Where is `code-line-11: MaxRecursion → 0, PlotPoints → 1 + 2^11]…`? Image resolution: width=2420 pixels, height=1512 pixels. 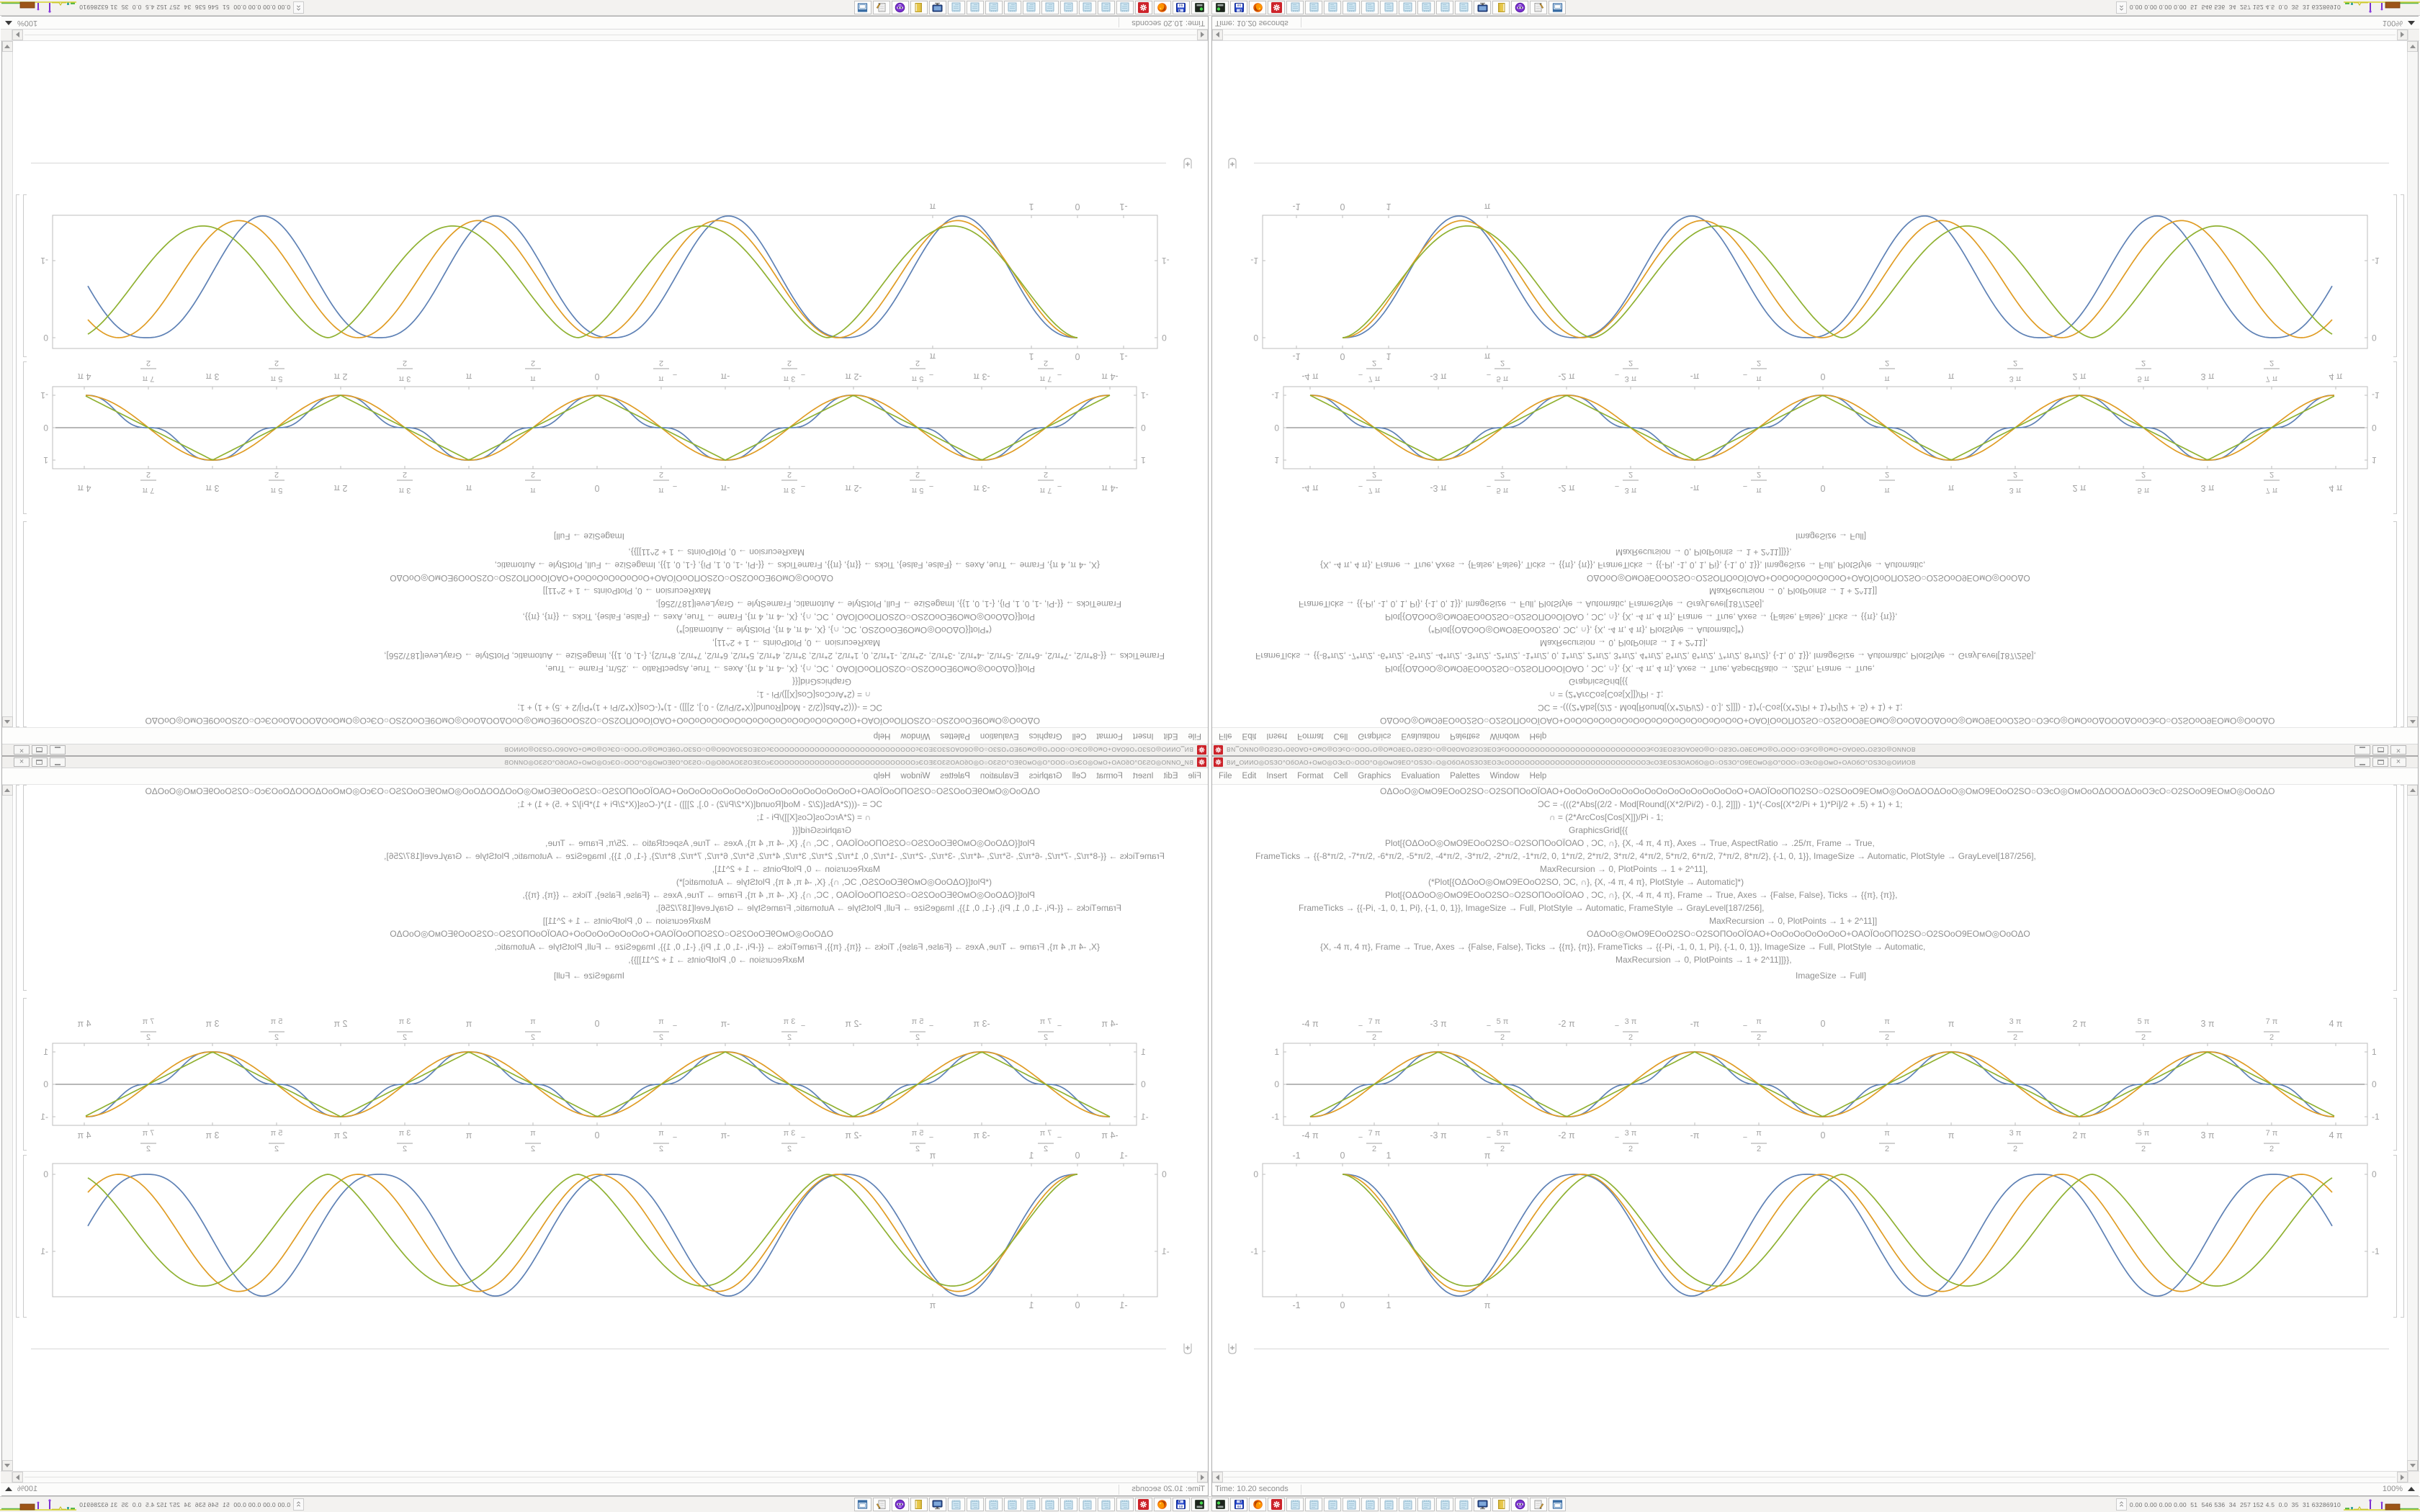
code-line-11: MaxRecursion → 0, PlotPoints → 1 + 2^11]… is located at coordinates (626, 591).